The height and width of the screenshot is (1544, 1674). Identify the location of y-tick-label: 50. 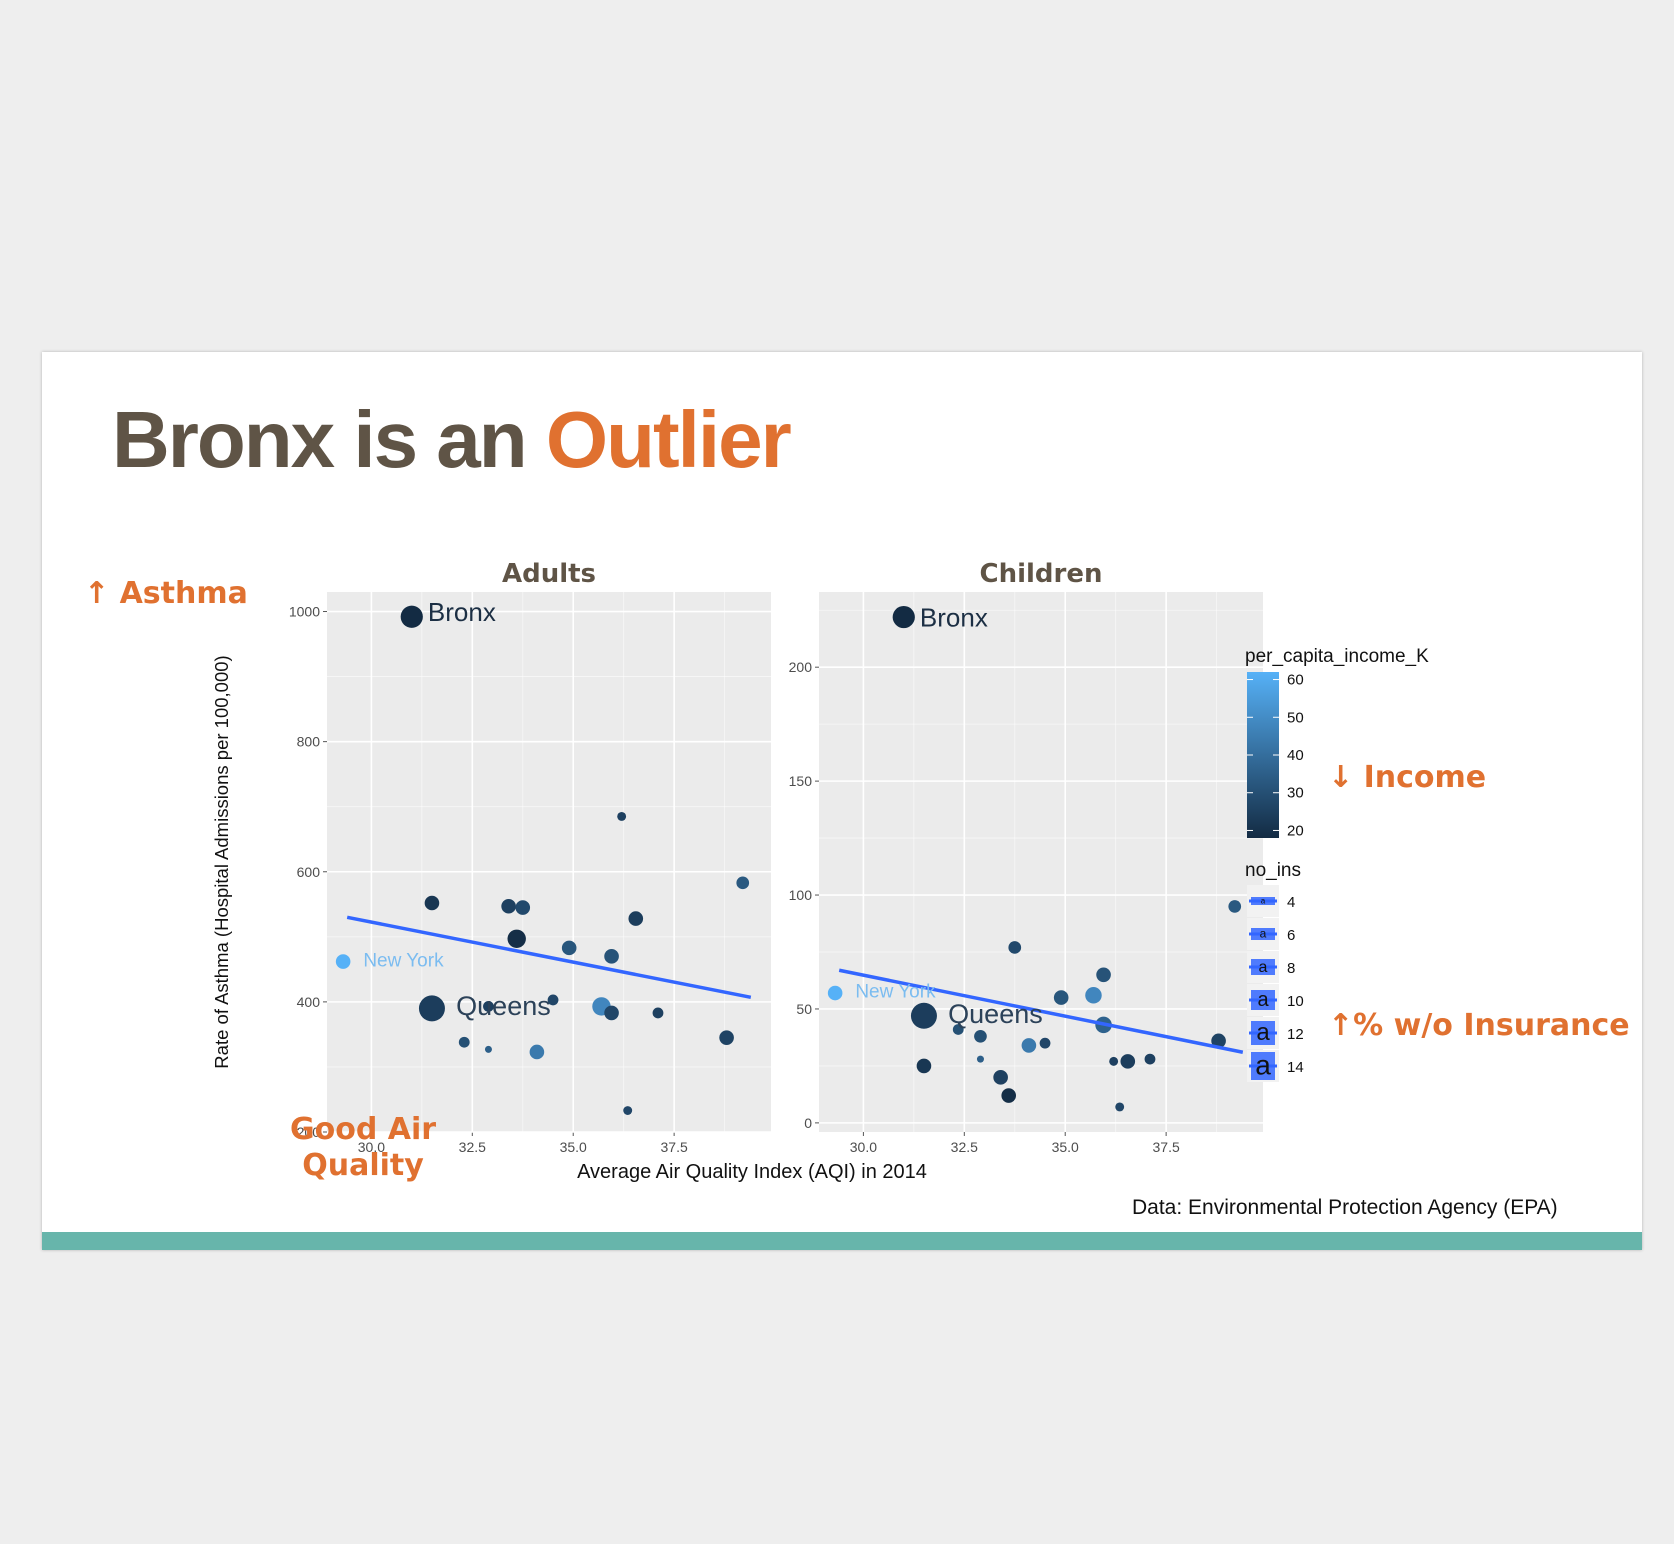
(804, 1009).